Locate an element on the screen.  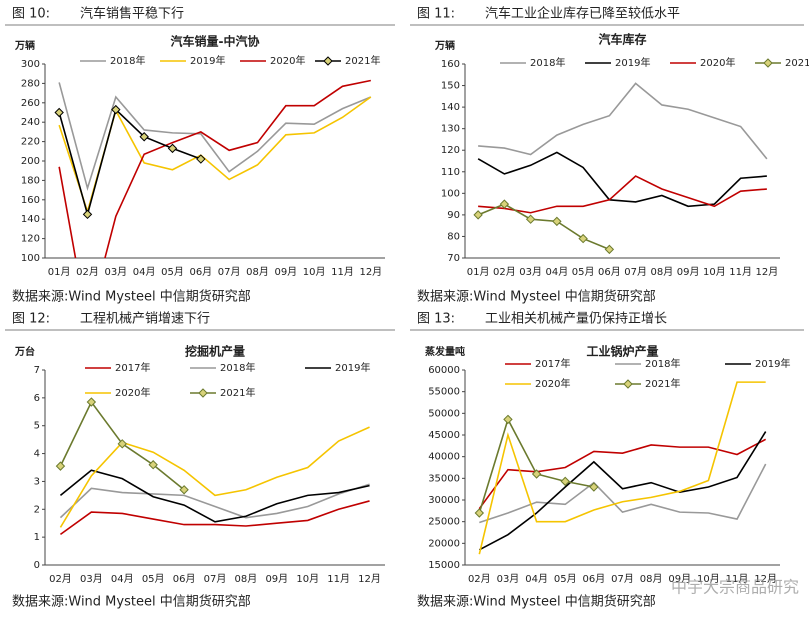
y-tick-label: 2 is located at coordinates (37, 509).